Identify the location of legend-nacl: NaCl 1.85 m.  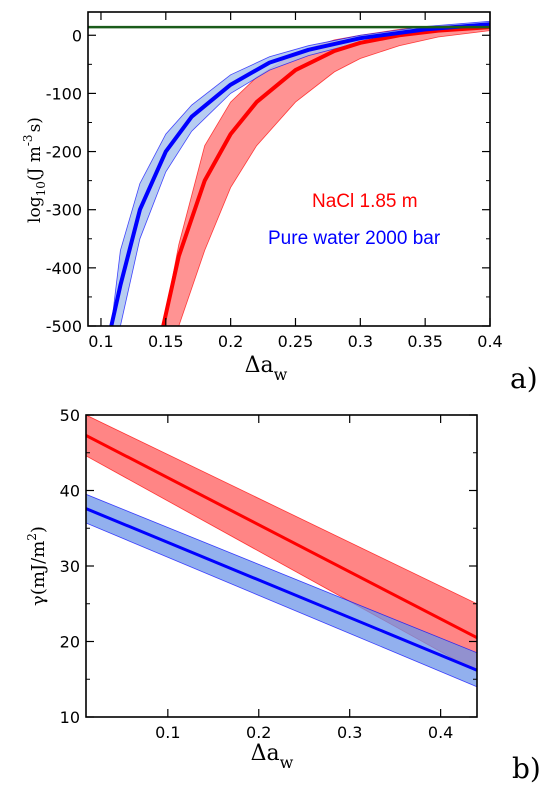
(365, 201).